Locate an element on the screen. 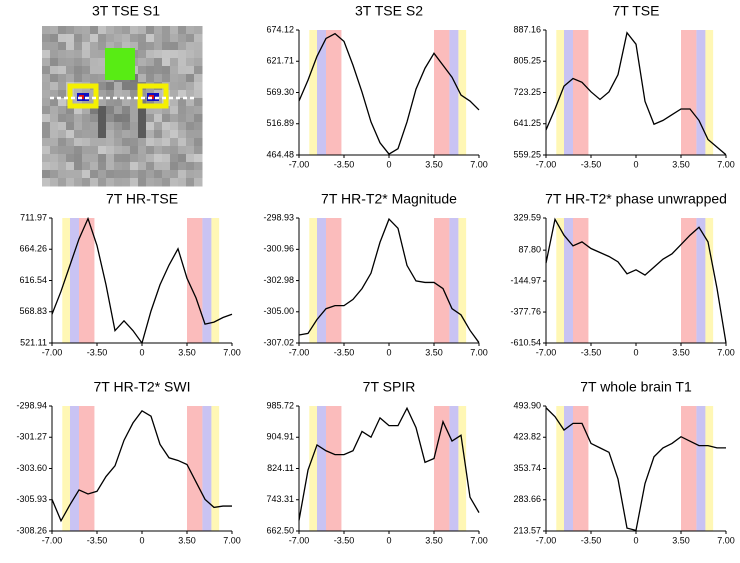  y-tick-label: 616.54 is located at coordinates (33, 280).